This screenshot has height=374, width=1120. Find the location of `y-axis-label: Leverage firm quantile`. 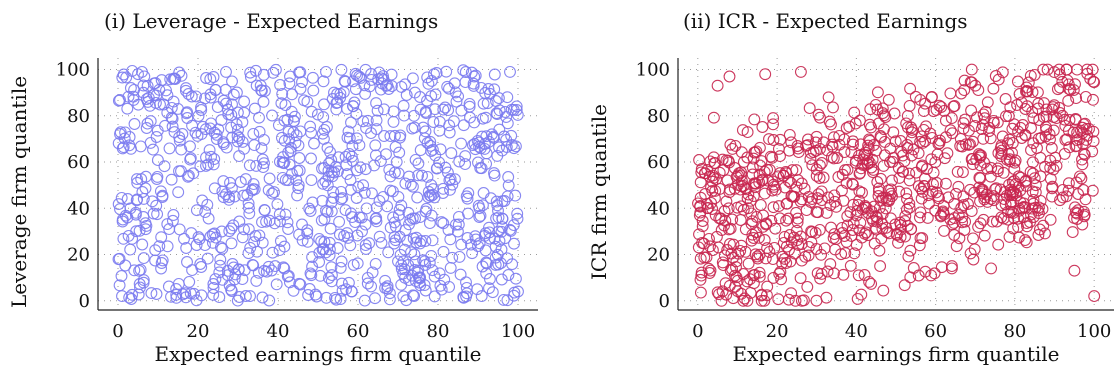

y-axis-label: Leverage firm quantile is located at coordinates (19, 192).